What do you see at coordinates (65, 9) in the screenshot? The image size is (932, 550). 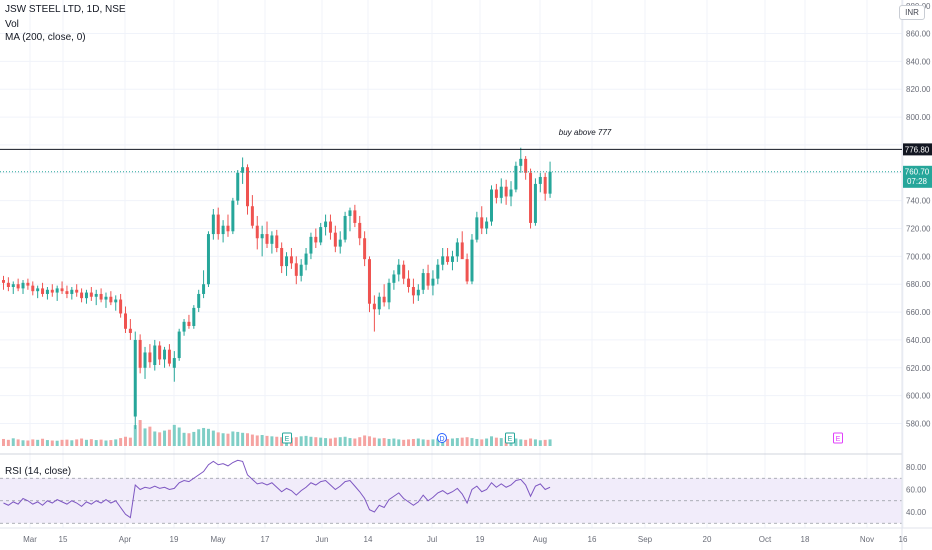 I see `symbol-title: JSW STEEL LTD, 1D, NSE` at bounding box center [65, 9].